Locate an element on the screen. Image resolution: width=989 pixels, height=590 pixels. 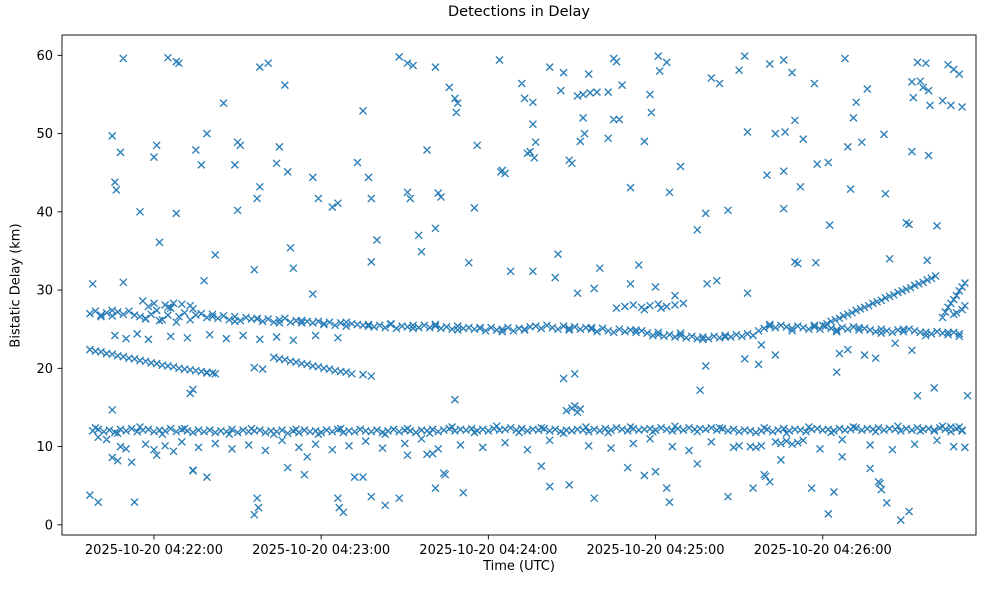
x-axis-label: Time (UTC) is located at coordinates (519, 566).